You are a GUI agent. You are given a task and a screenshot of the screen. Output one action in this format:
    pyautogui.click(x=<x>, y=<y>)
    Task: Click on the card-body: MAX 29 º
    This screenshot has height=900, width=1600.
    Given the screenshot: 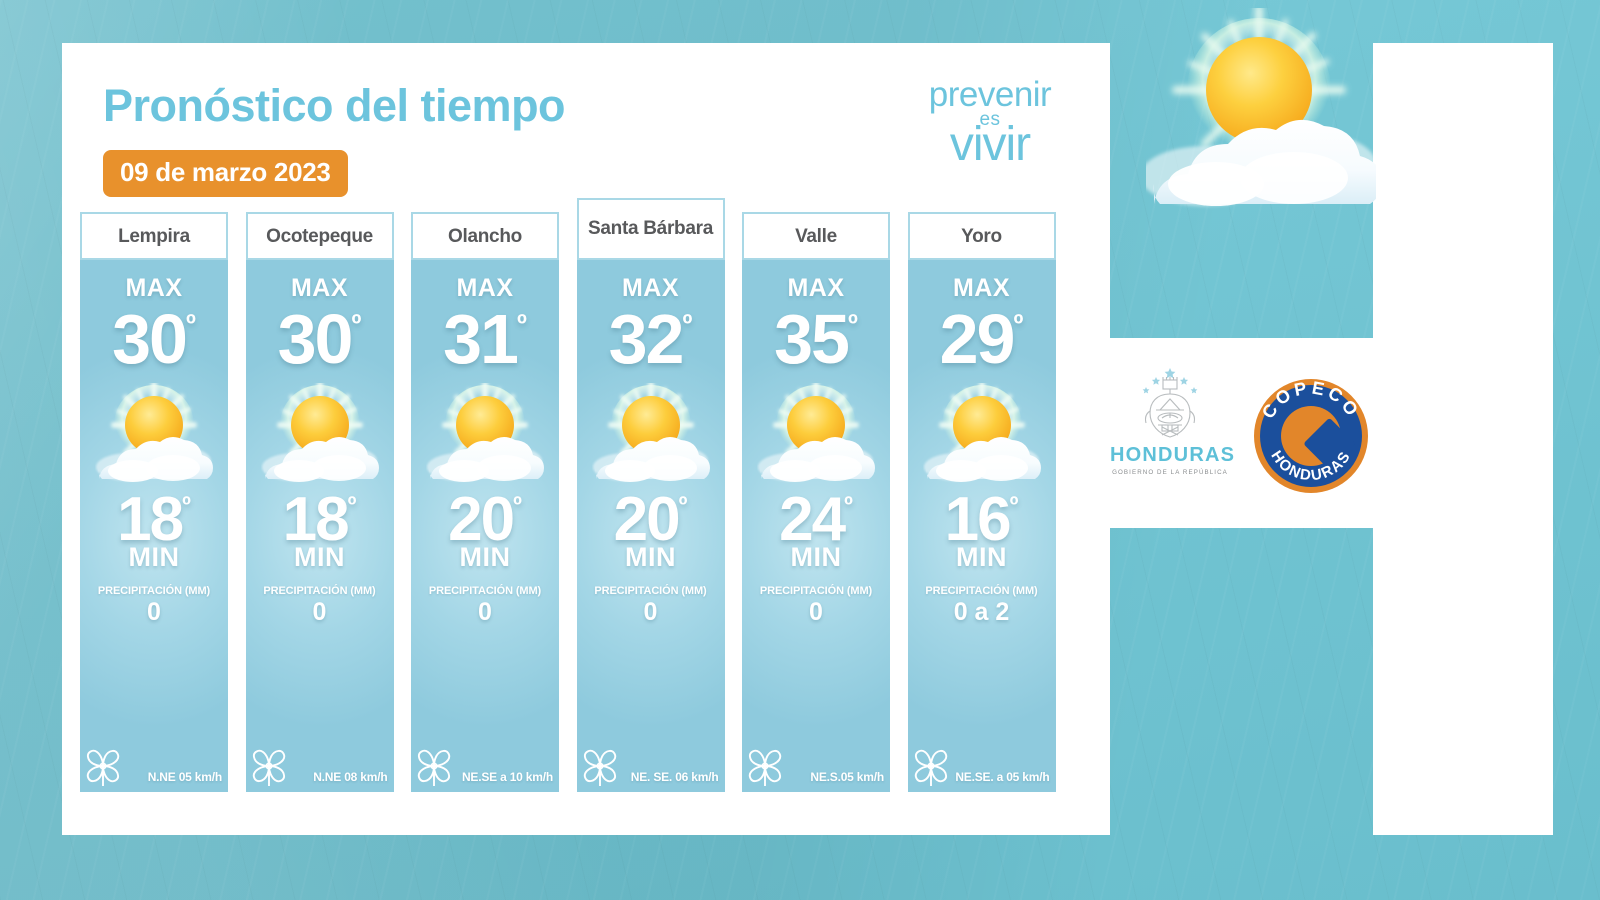 What is the action you would take?
    pyautogui.click(x=981, y=526)
    